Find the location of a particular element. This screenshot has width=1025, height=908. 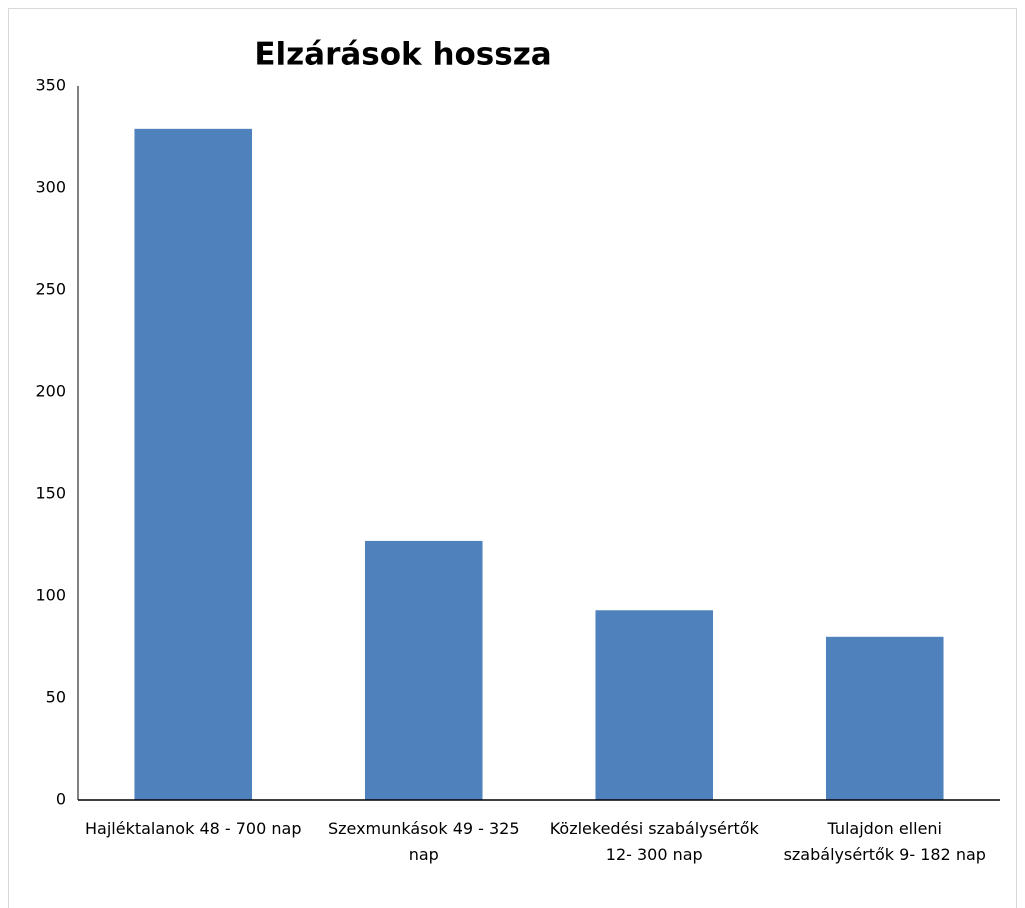

x-tick-label: Közlekedési szabálysértők 12- 300 nap is located at coordinates (659, 841).